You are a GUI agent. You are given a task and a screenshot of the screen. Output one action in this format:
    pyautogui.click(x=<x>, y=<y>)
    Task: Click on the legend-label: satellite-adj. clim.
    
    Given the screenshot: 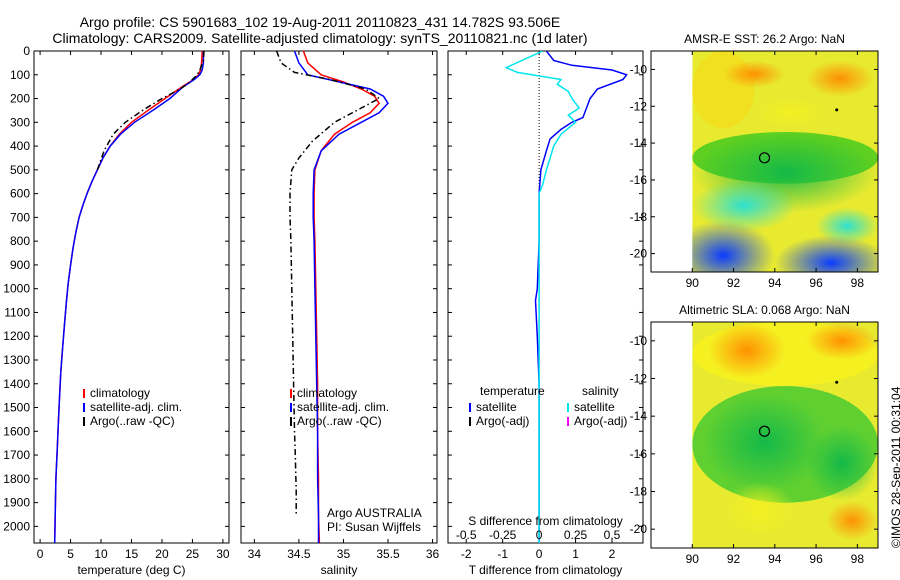 What is the action you would take?
    pyautogui.click(x=136, y=407)
    